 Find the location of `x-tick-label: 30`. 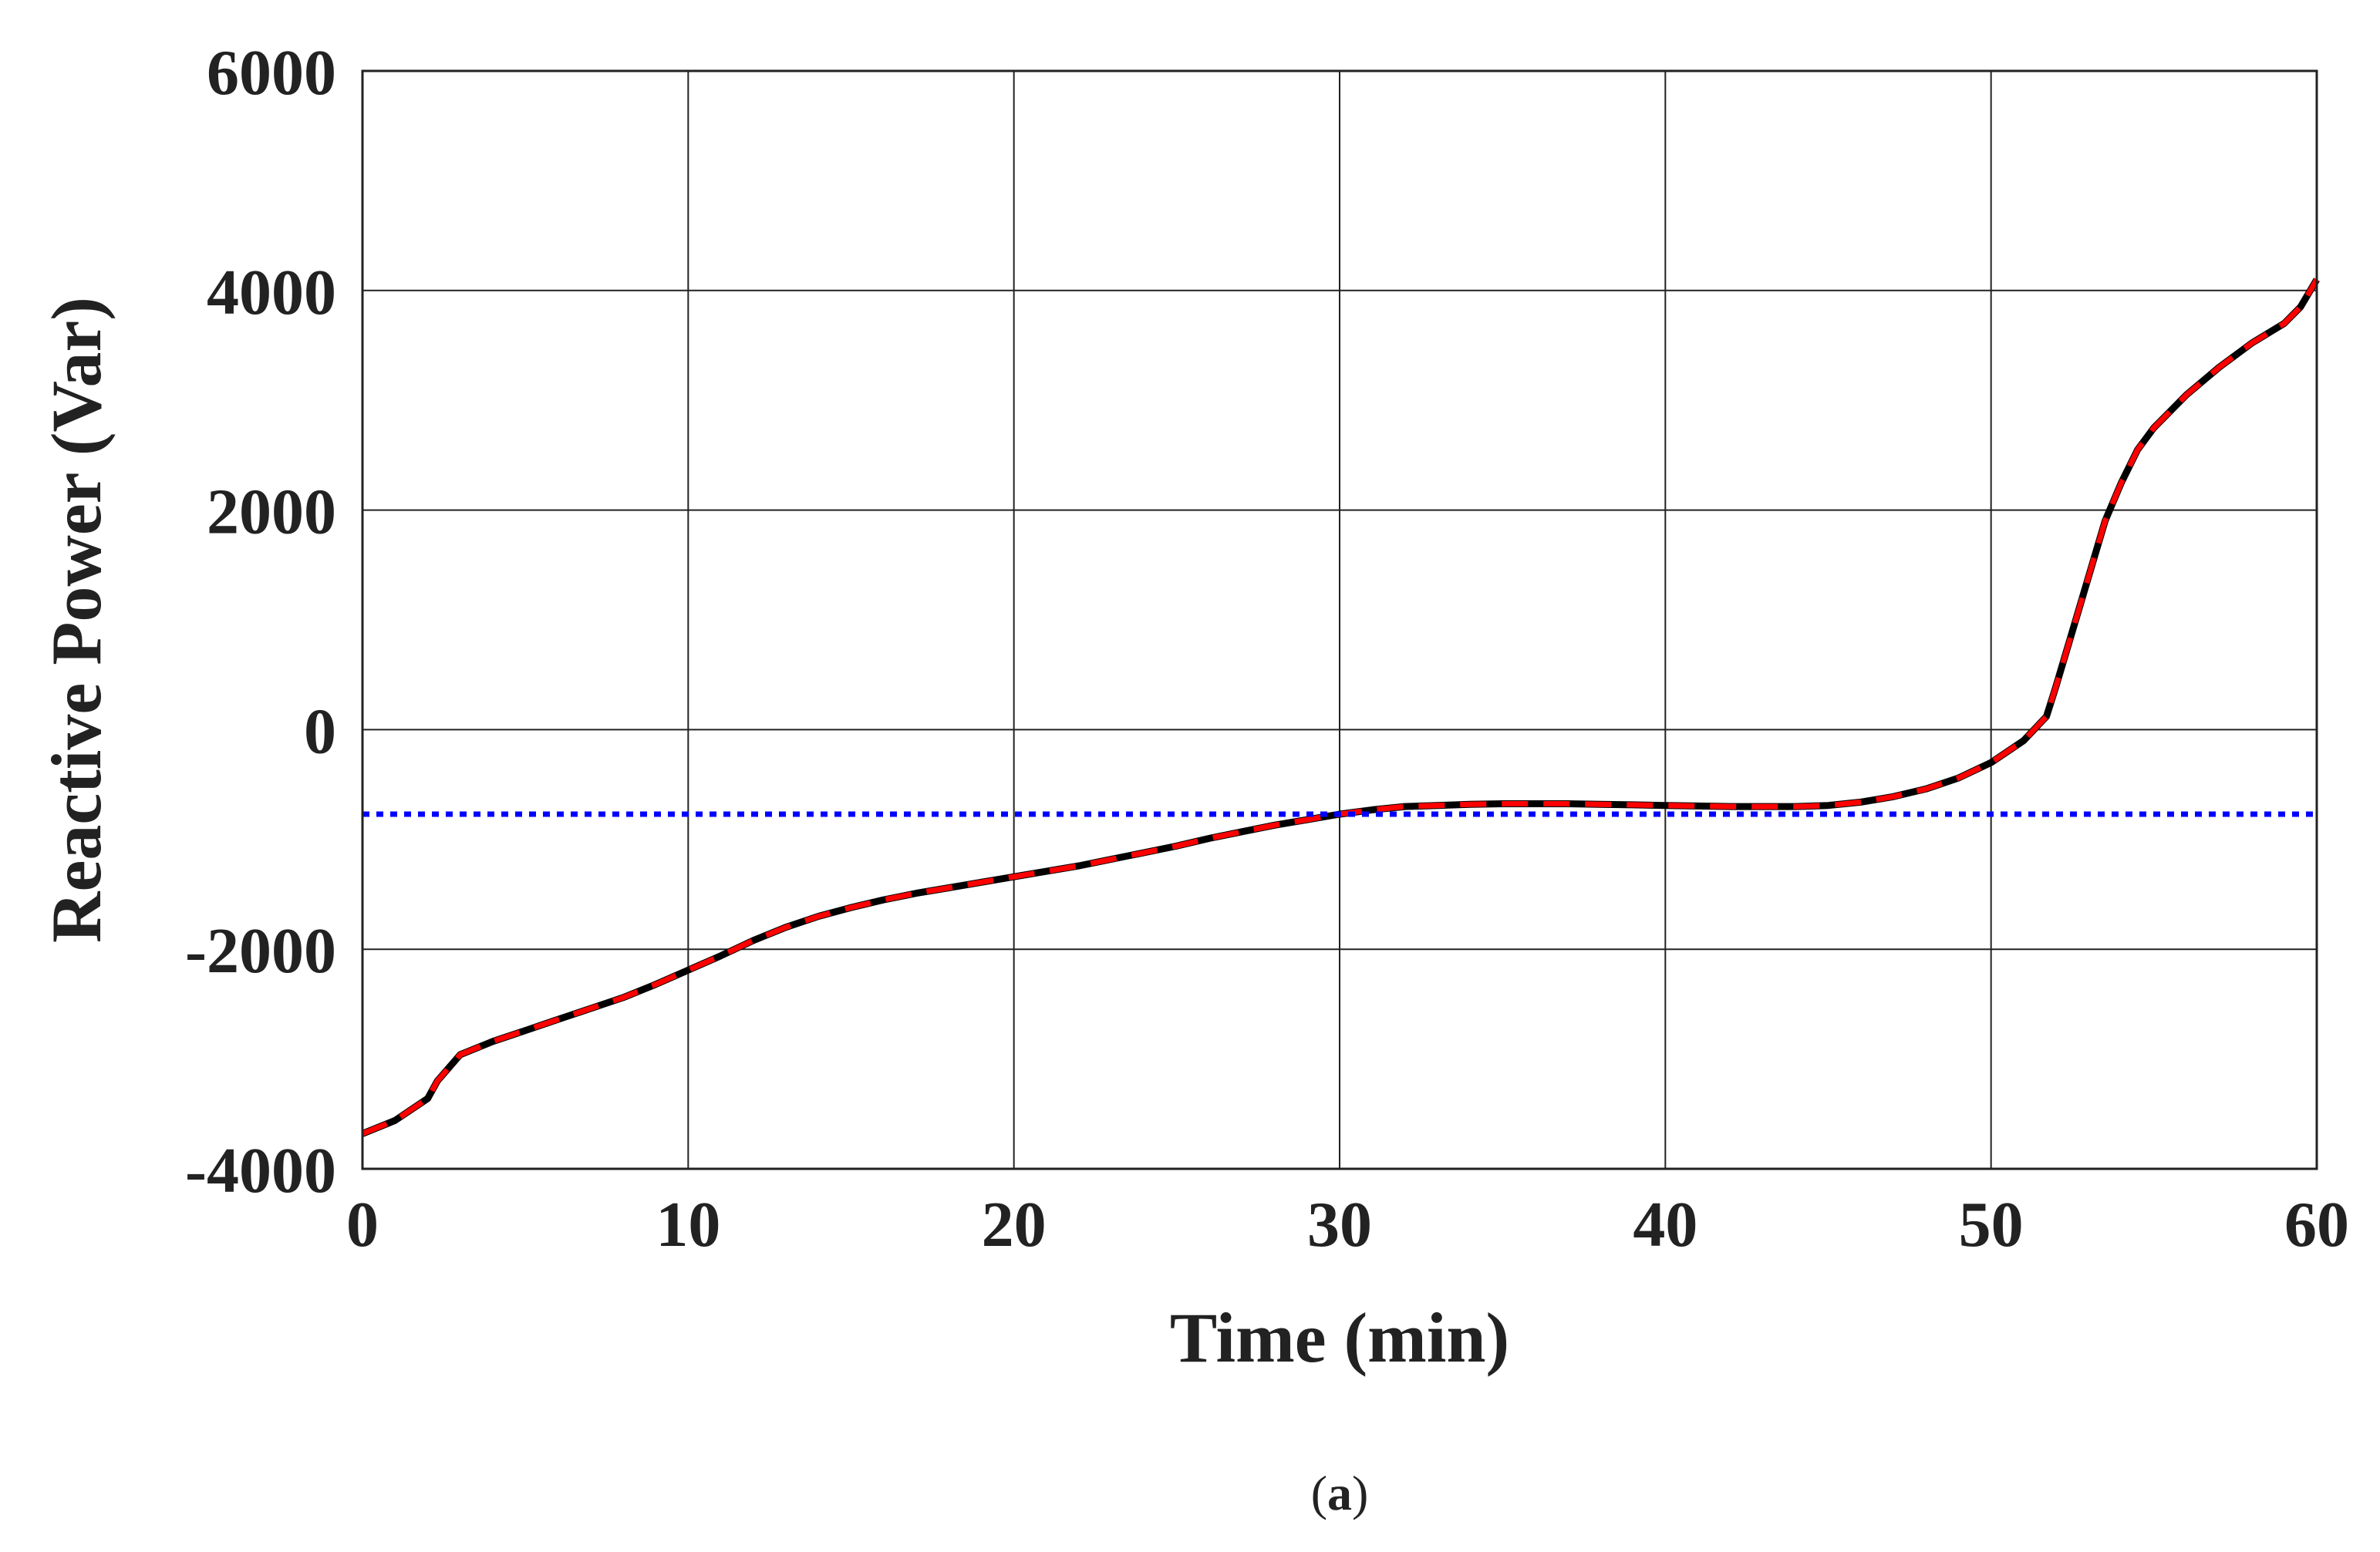

x-tick-label: 30 is located at coordinates (1340, 1225).